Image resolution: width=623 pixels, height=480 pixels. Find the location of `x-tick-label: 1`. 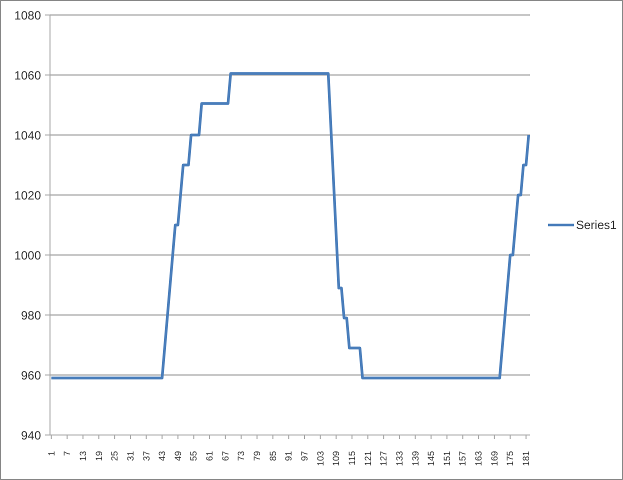

x-tick-label: 1 is located at coordinates (51, 453).